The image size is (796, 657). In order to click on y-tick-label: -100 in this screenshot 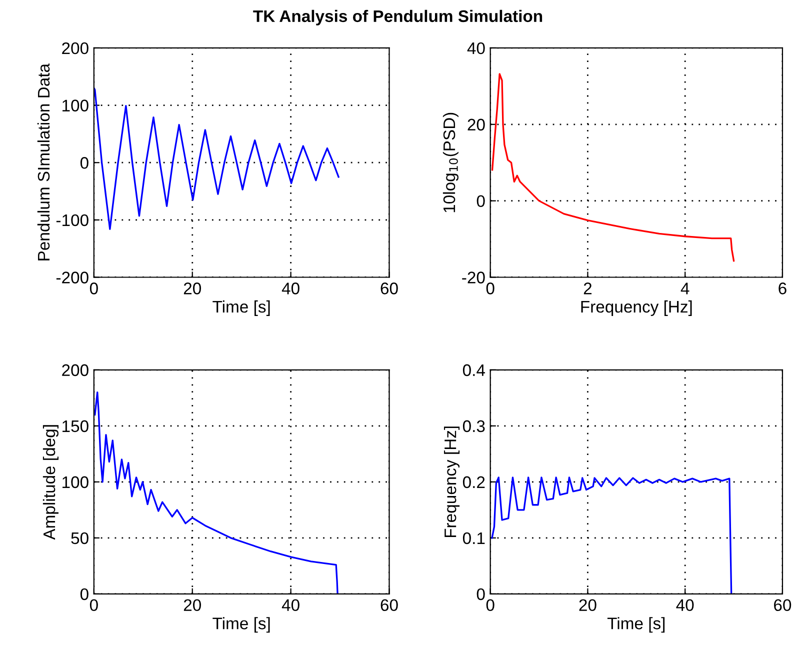, I will do `click(72, 220)`.